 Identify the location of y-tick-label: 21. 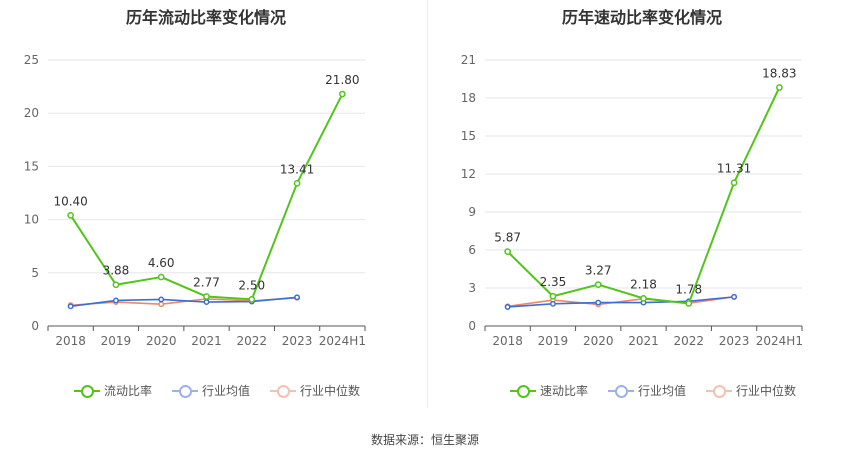
(468, 60).